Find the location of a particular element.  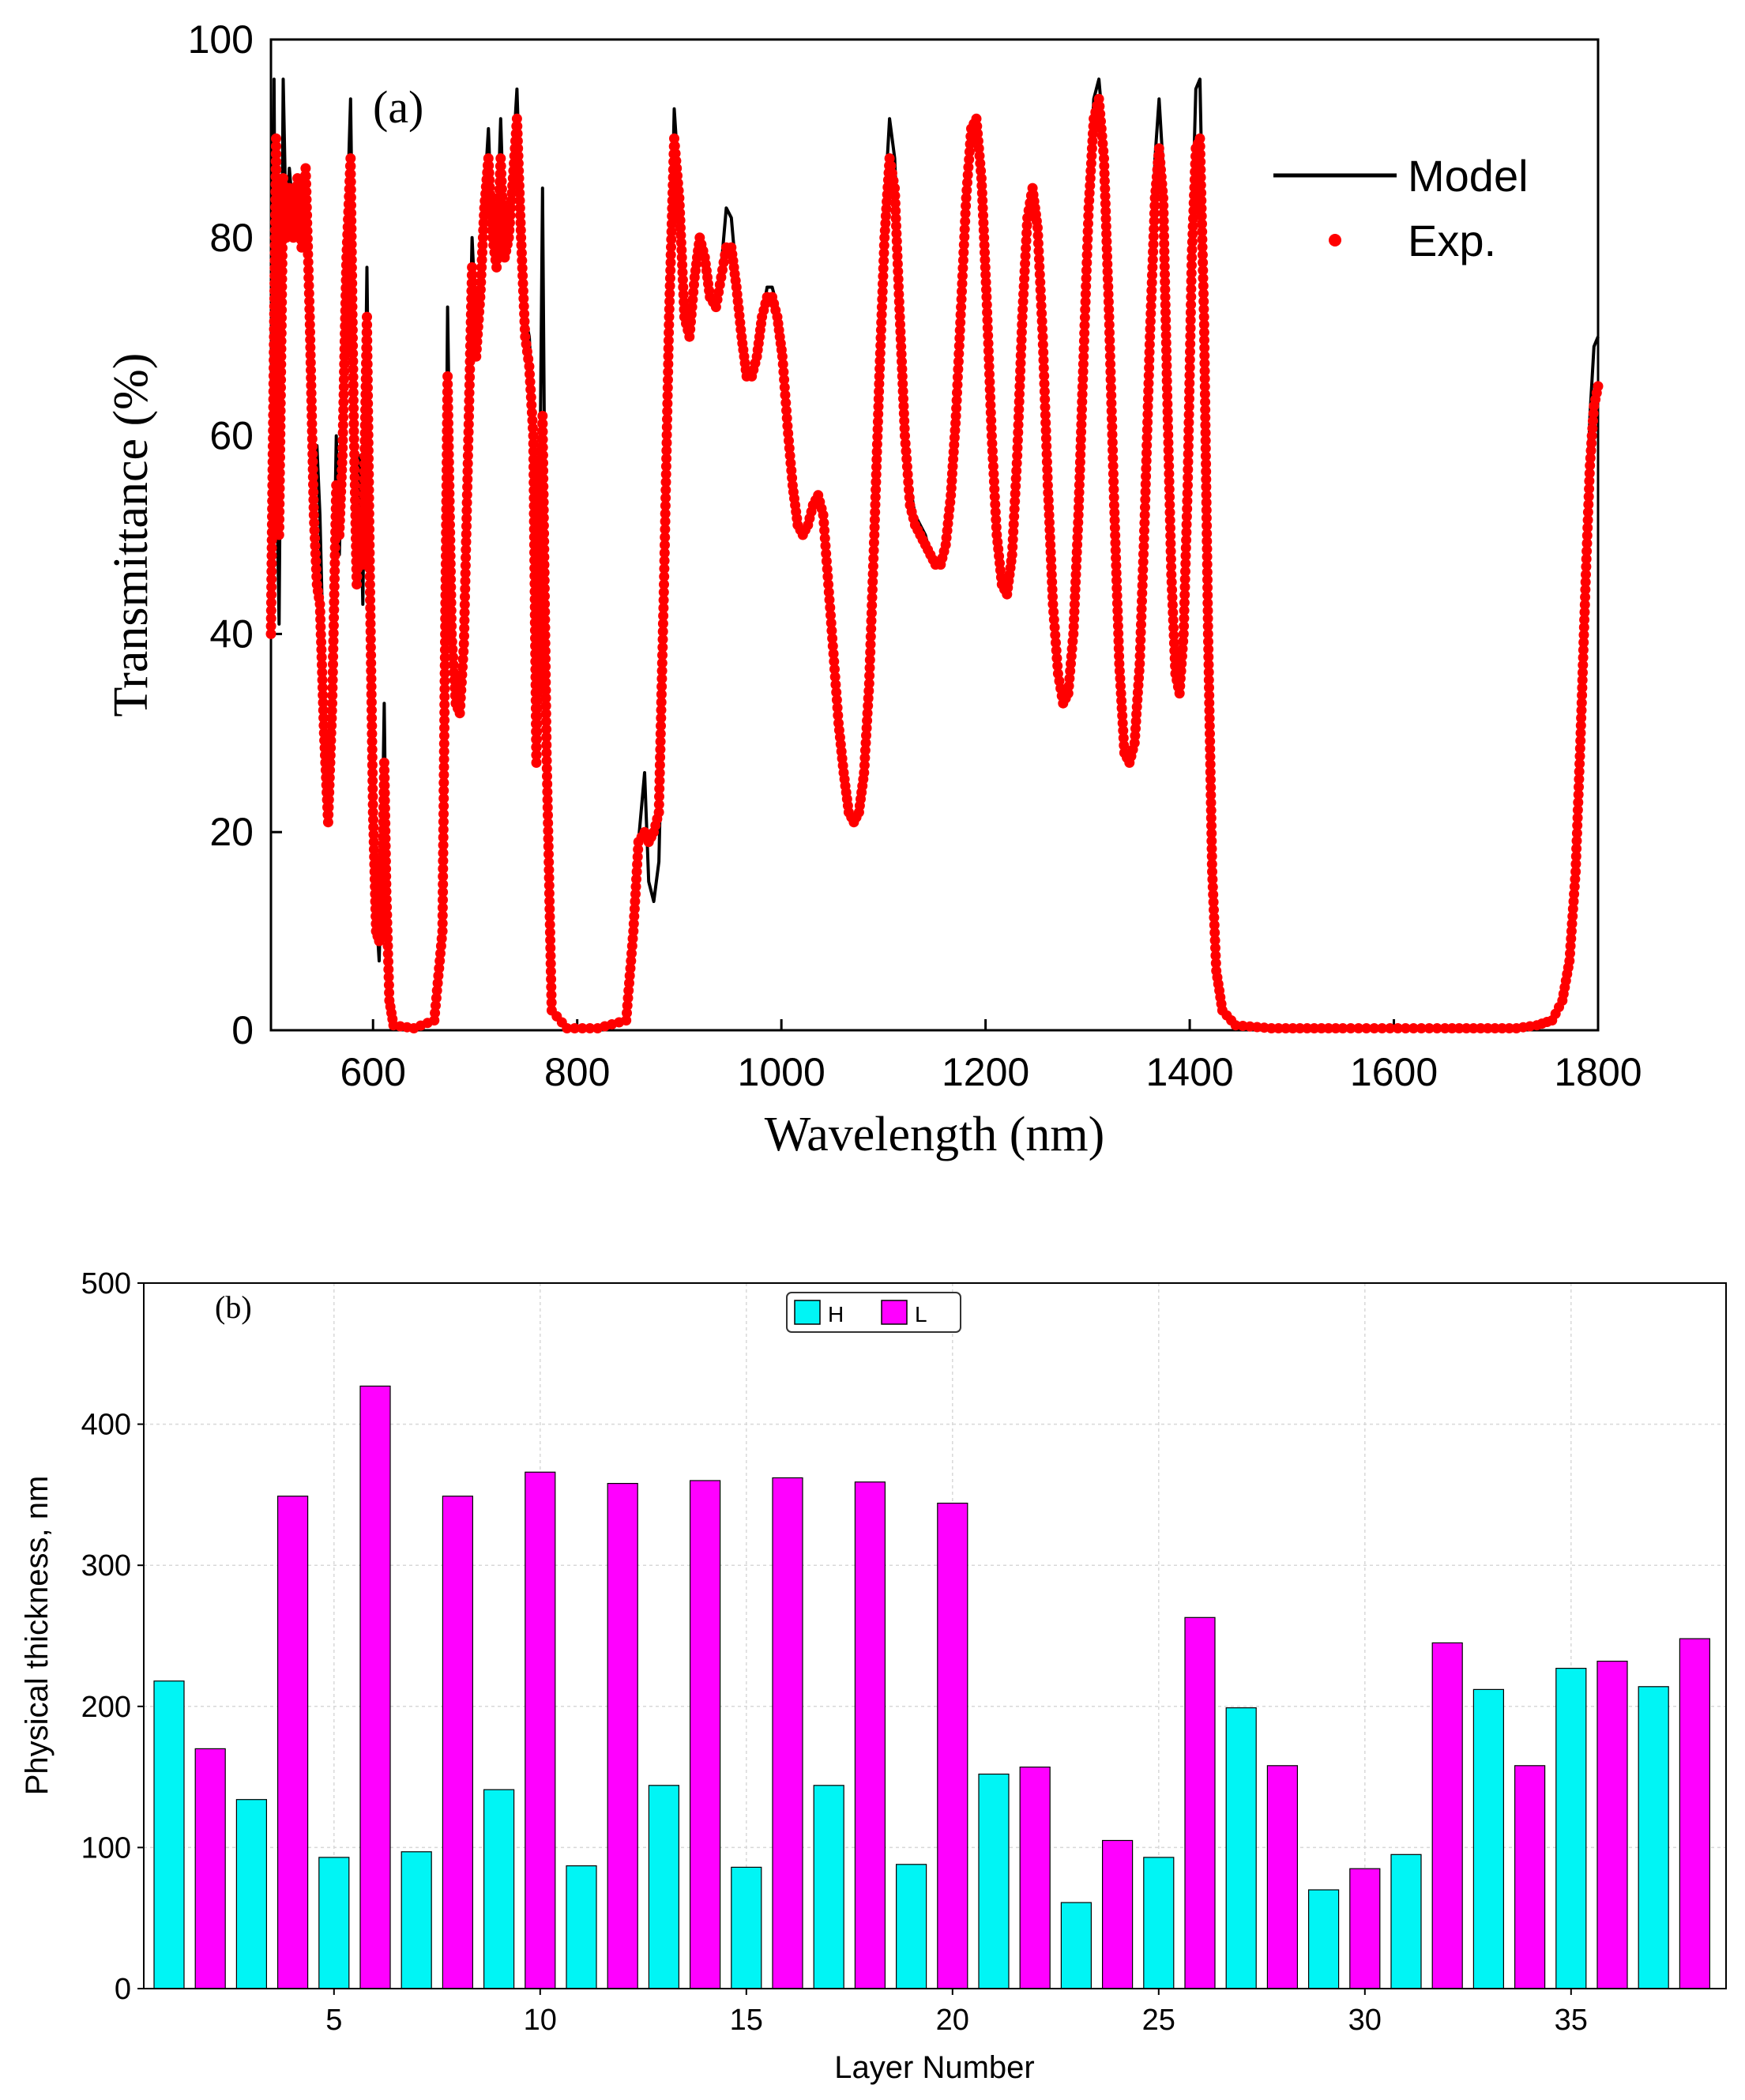

x-tick-label-1800: 1800 is located at coordinates (1598, 1072).